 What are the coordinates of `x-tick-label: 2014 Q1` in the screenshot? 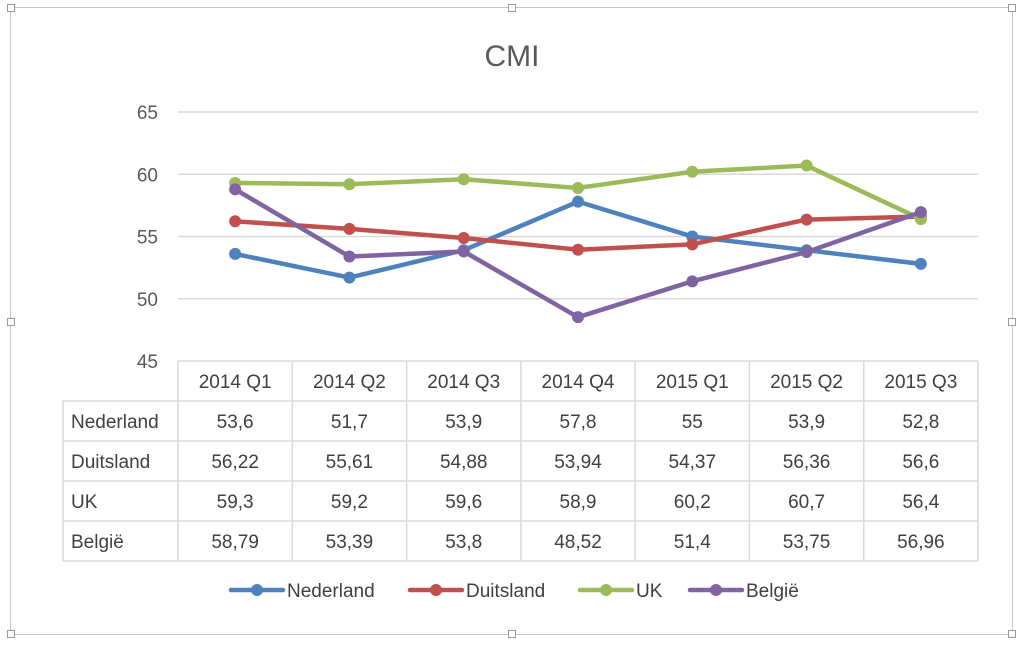 It's located at (235, 382).